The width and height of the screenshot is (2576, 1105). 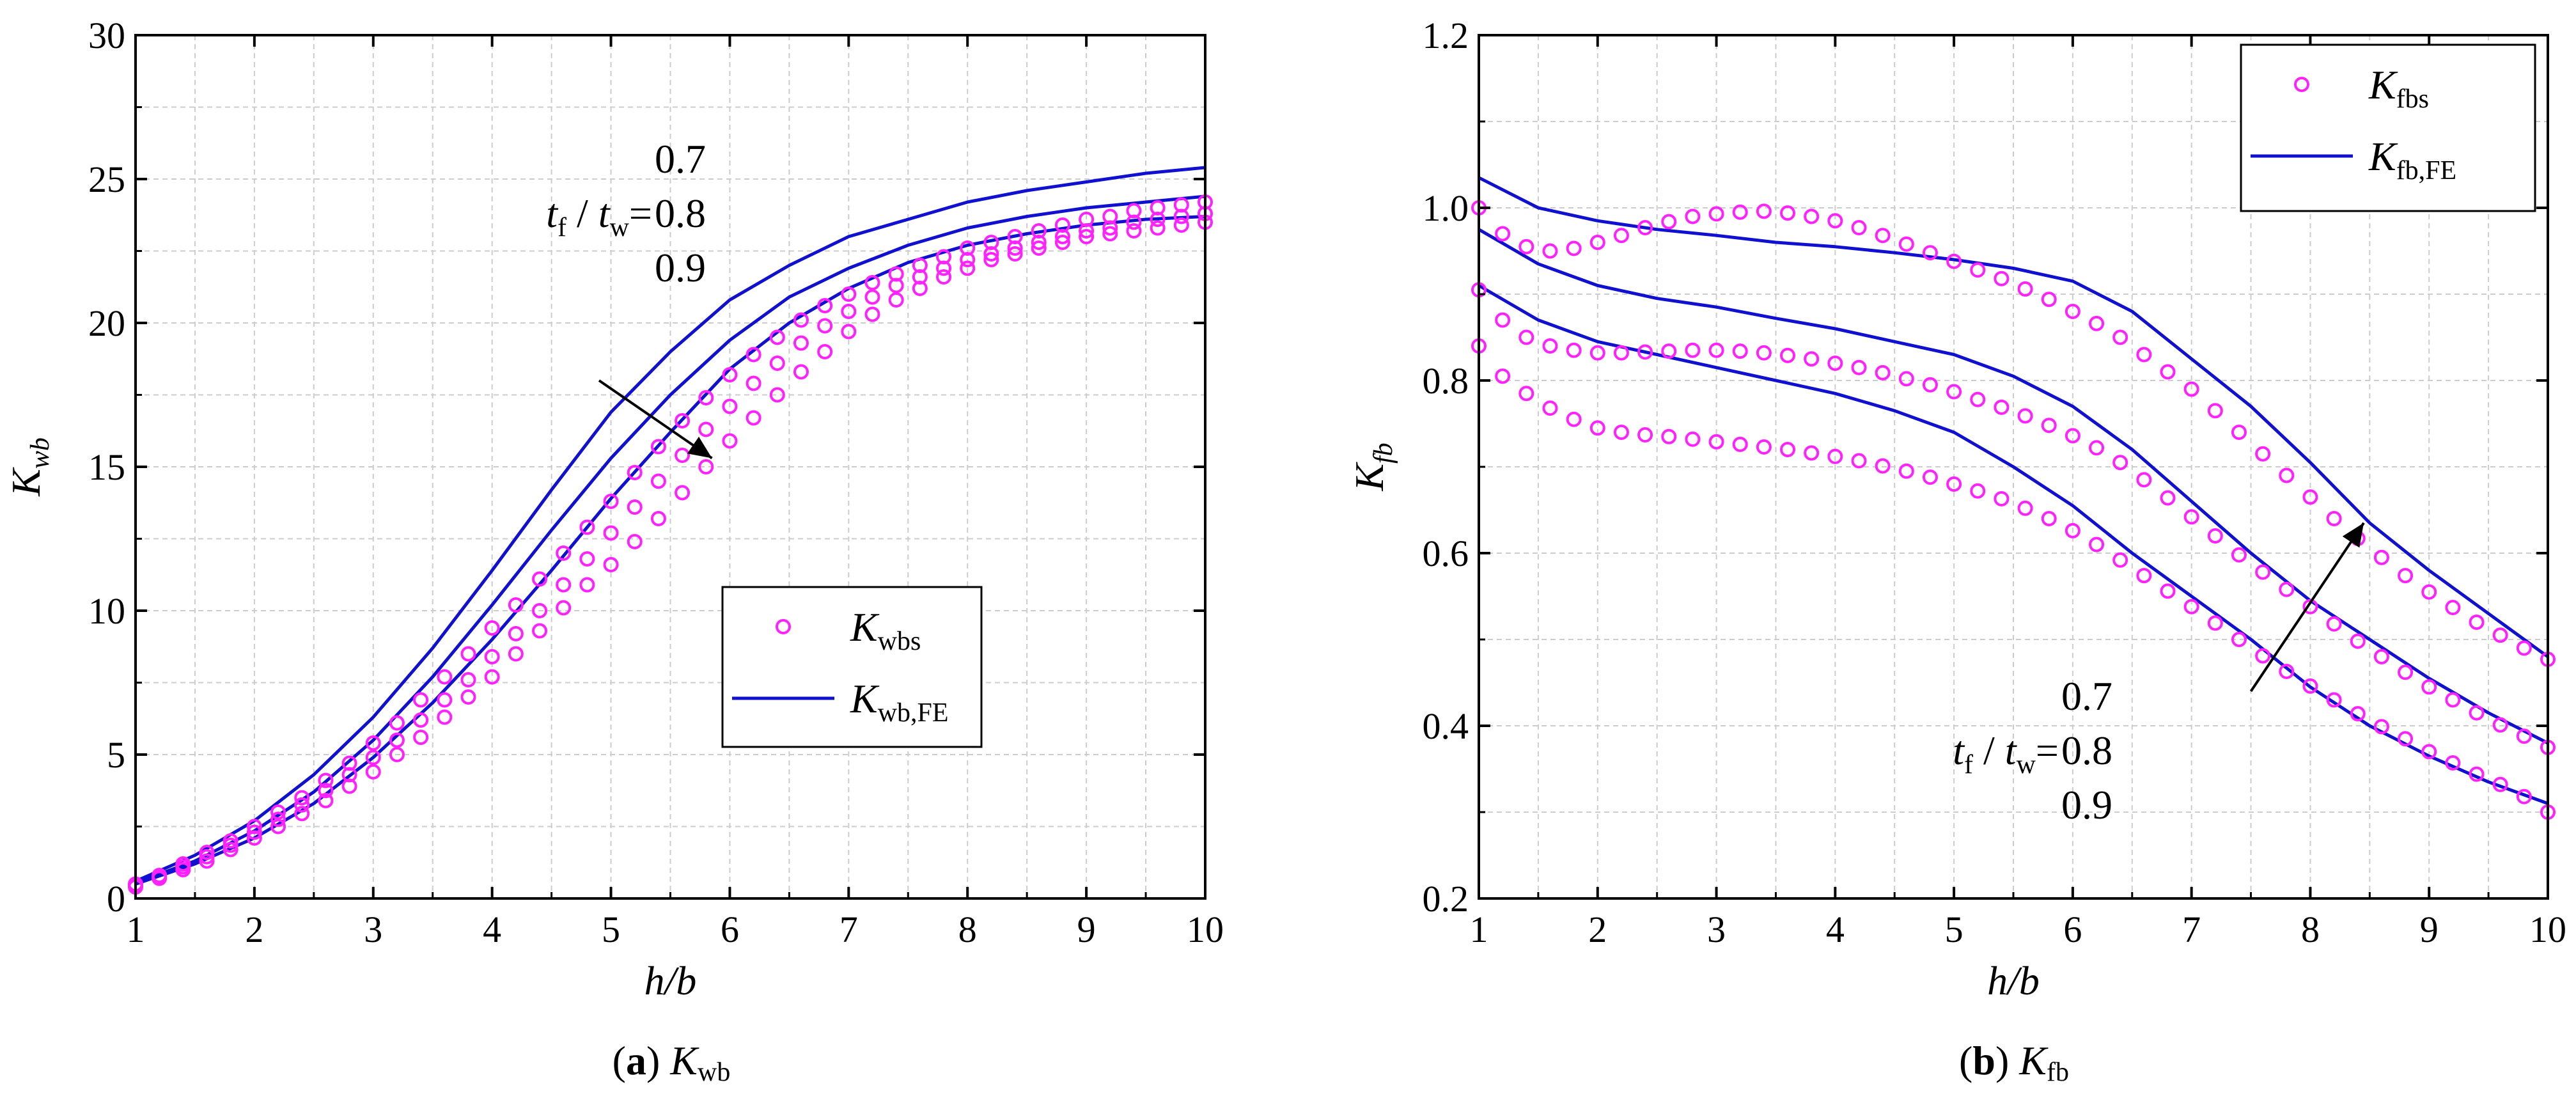 I want to click on legend-label-1: Kwbs, so click(x=886, y=630).